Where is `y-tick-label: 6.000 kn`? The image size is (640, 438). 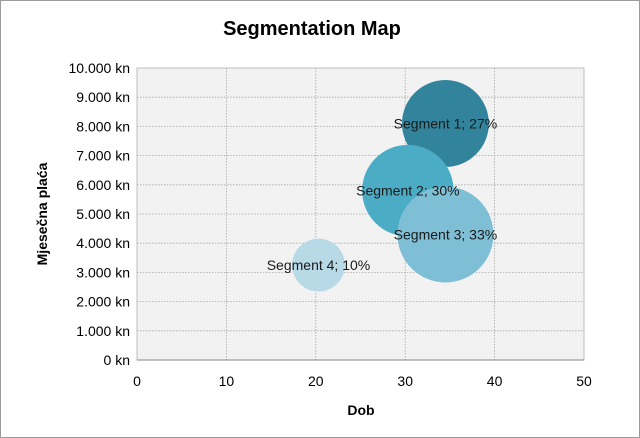
y-tick-label: 6.000 kn is located at coordinates (103, 185).